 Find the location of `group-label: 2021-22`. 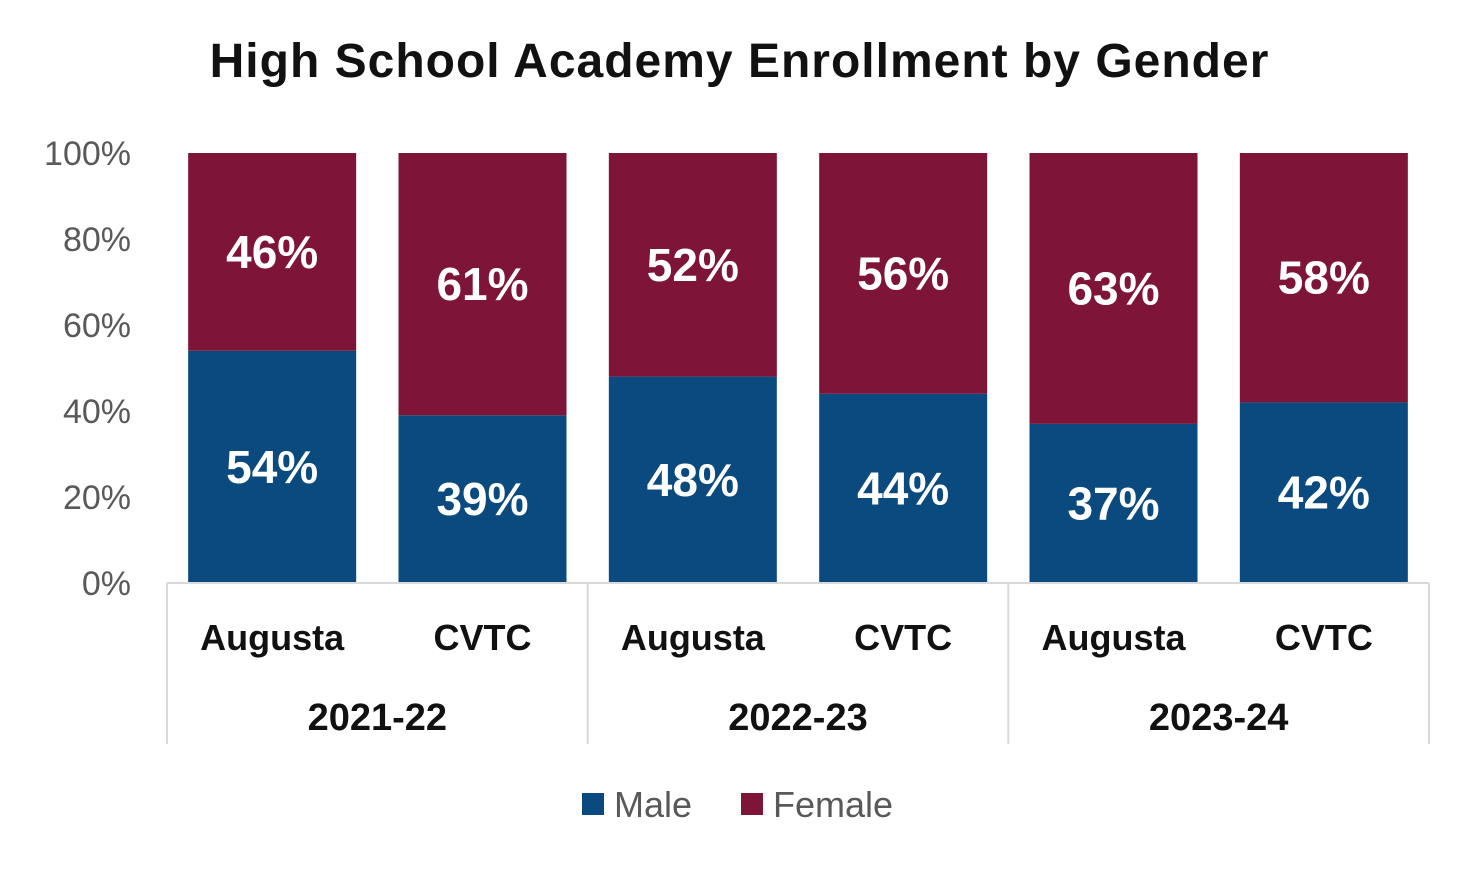

group-label: 2021-22 is located at coordinates (377, 718).